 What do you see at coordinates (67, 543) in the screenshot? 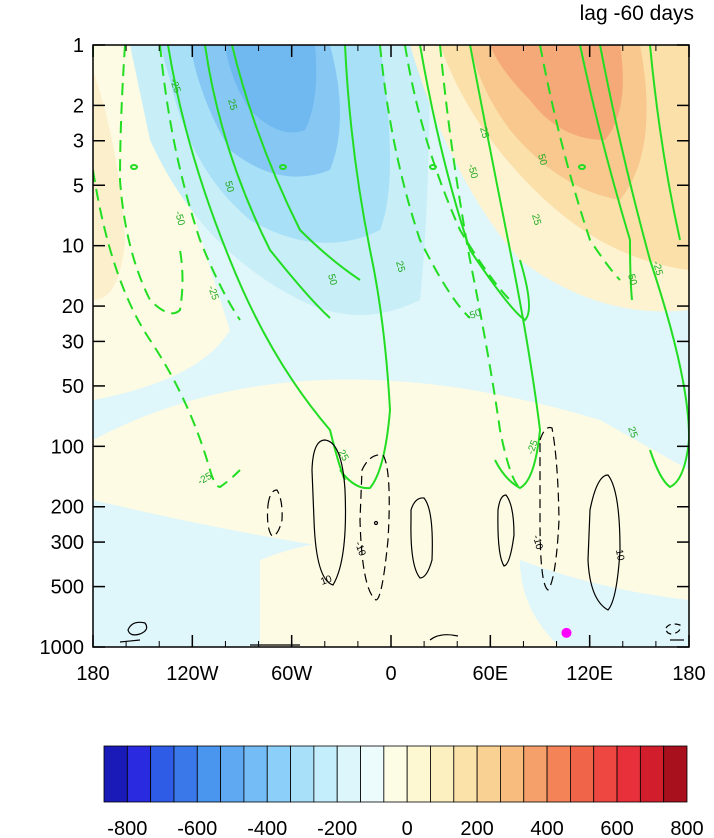
I see `y-tick-label: 300` at bounding box center [67, 543].